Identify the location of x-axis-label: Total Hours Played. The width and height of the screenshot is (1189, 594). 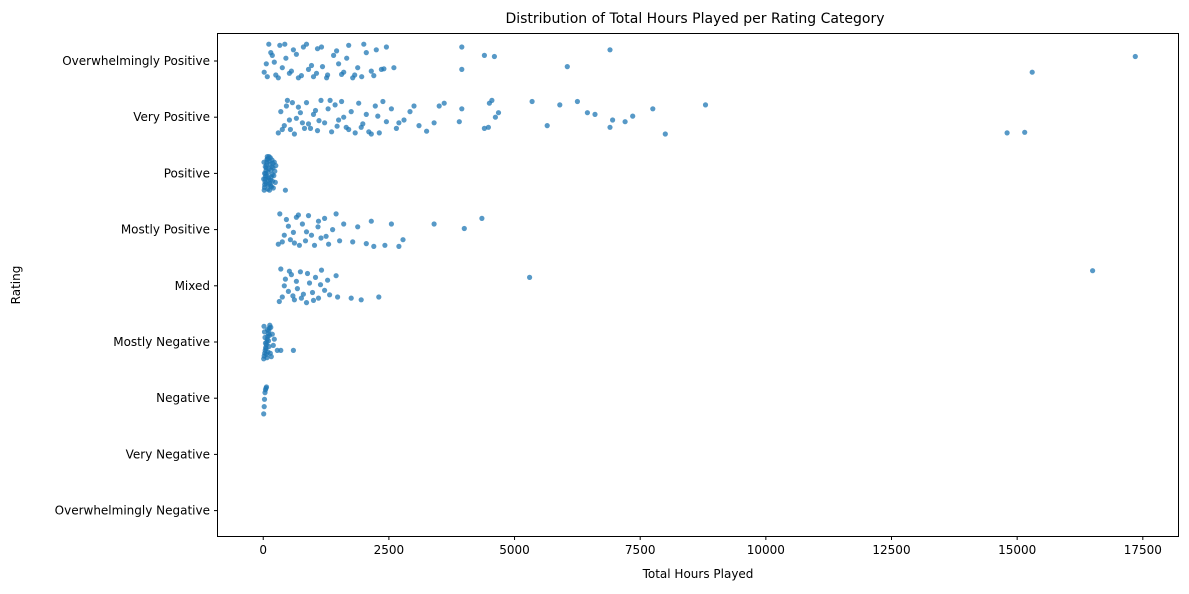
(698, 574).